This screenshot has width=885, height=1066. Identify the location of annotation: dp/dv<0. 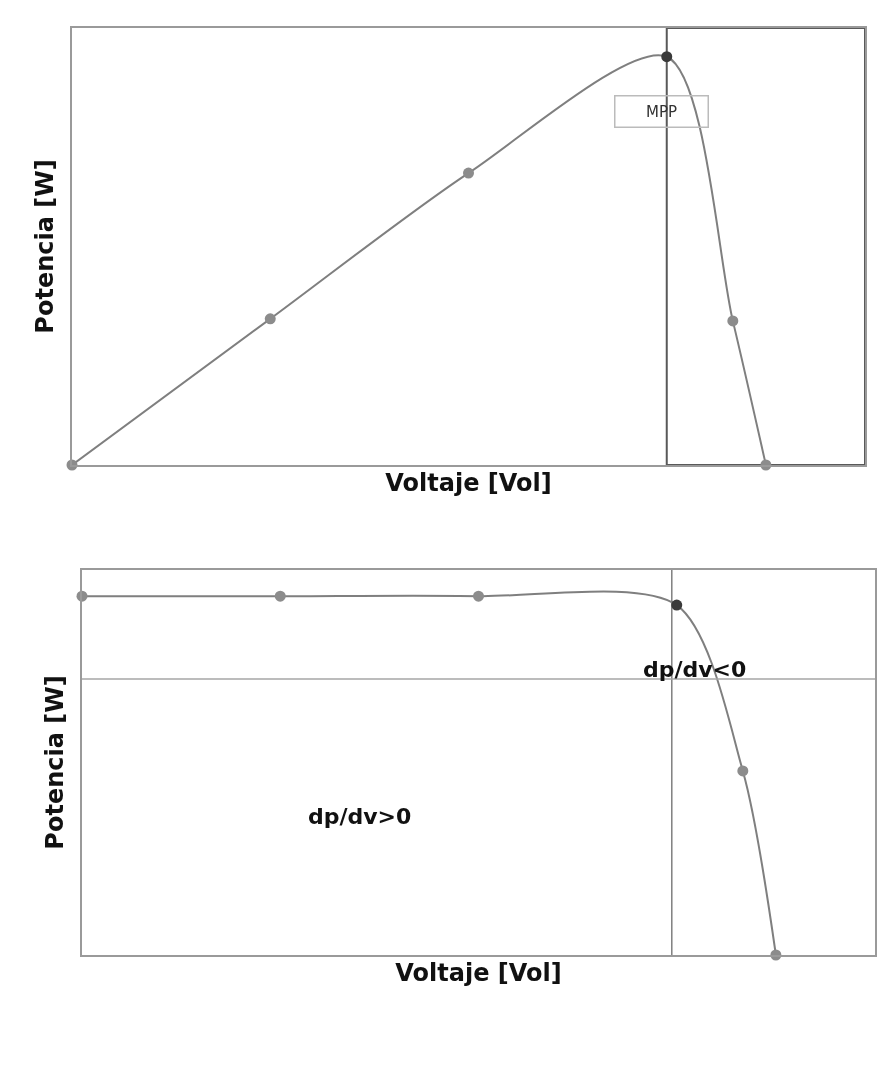
(695, 669).